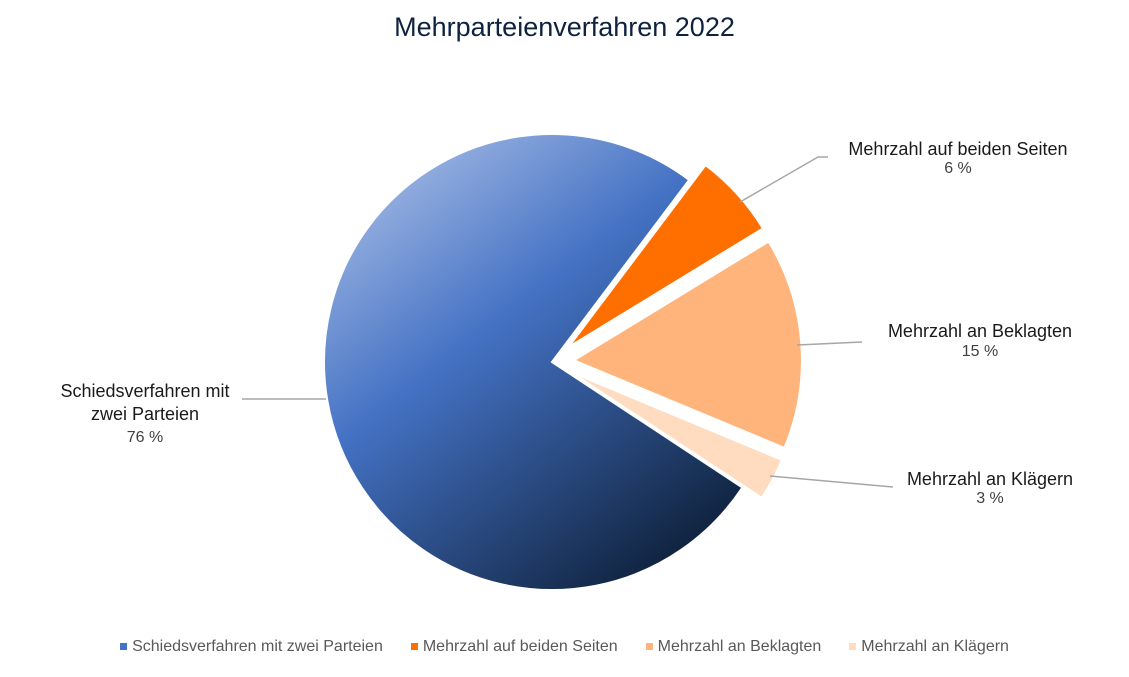 This screenshot has height=677, width=1129. What do you see at coordinates (935, 646) in the screenshot?
I see `legend-label: Mehrzahl an Klägern` at bounding box center [935, 646].